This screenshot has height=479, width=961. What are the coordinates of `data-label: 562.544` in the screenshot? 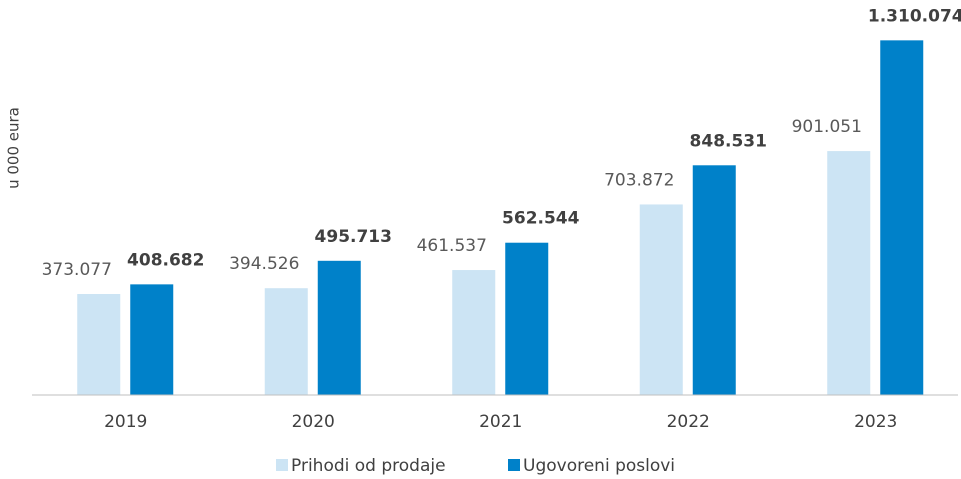 It's located at (541, 219).